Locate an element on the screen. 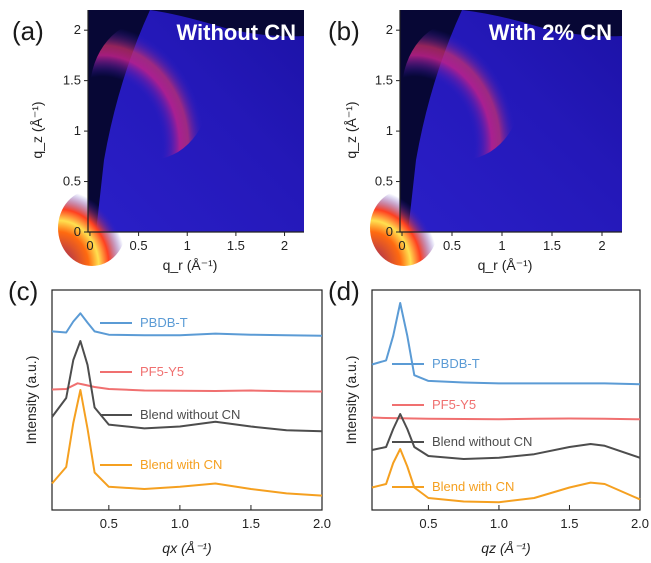  ytick-label-b: 2 is located at coordinates (389, 29).